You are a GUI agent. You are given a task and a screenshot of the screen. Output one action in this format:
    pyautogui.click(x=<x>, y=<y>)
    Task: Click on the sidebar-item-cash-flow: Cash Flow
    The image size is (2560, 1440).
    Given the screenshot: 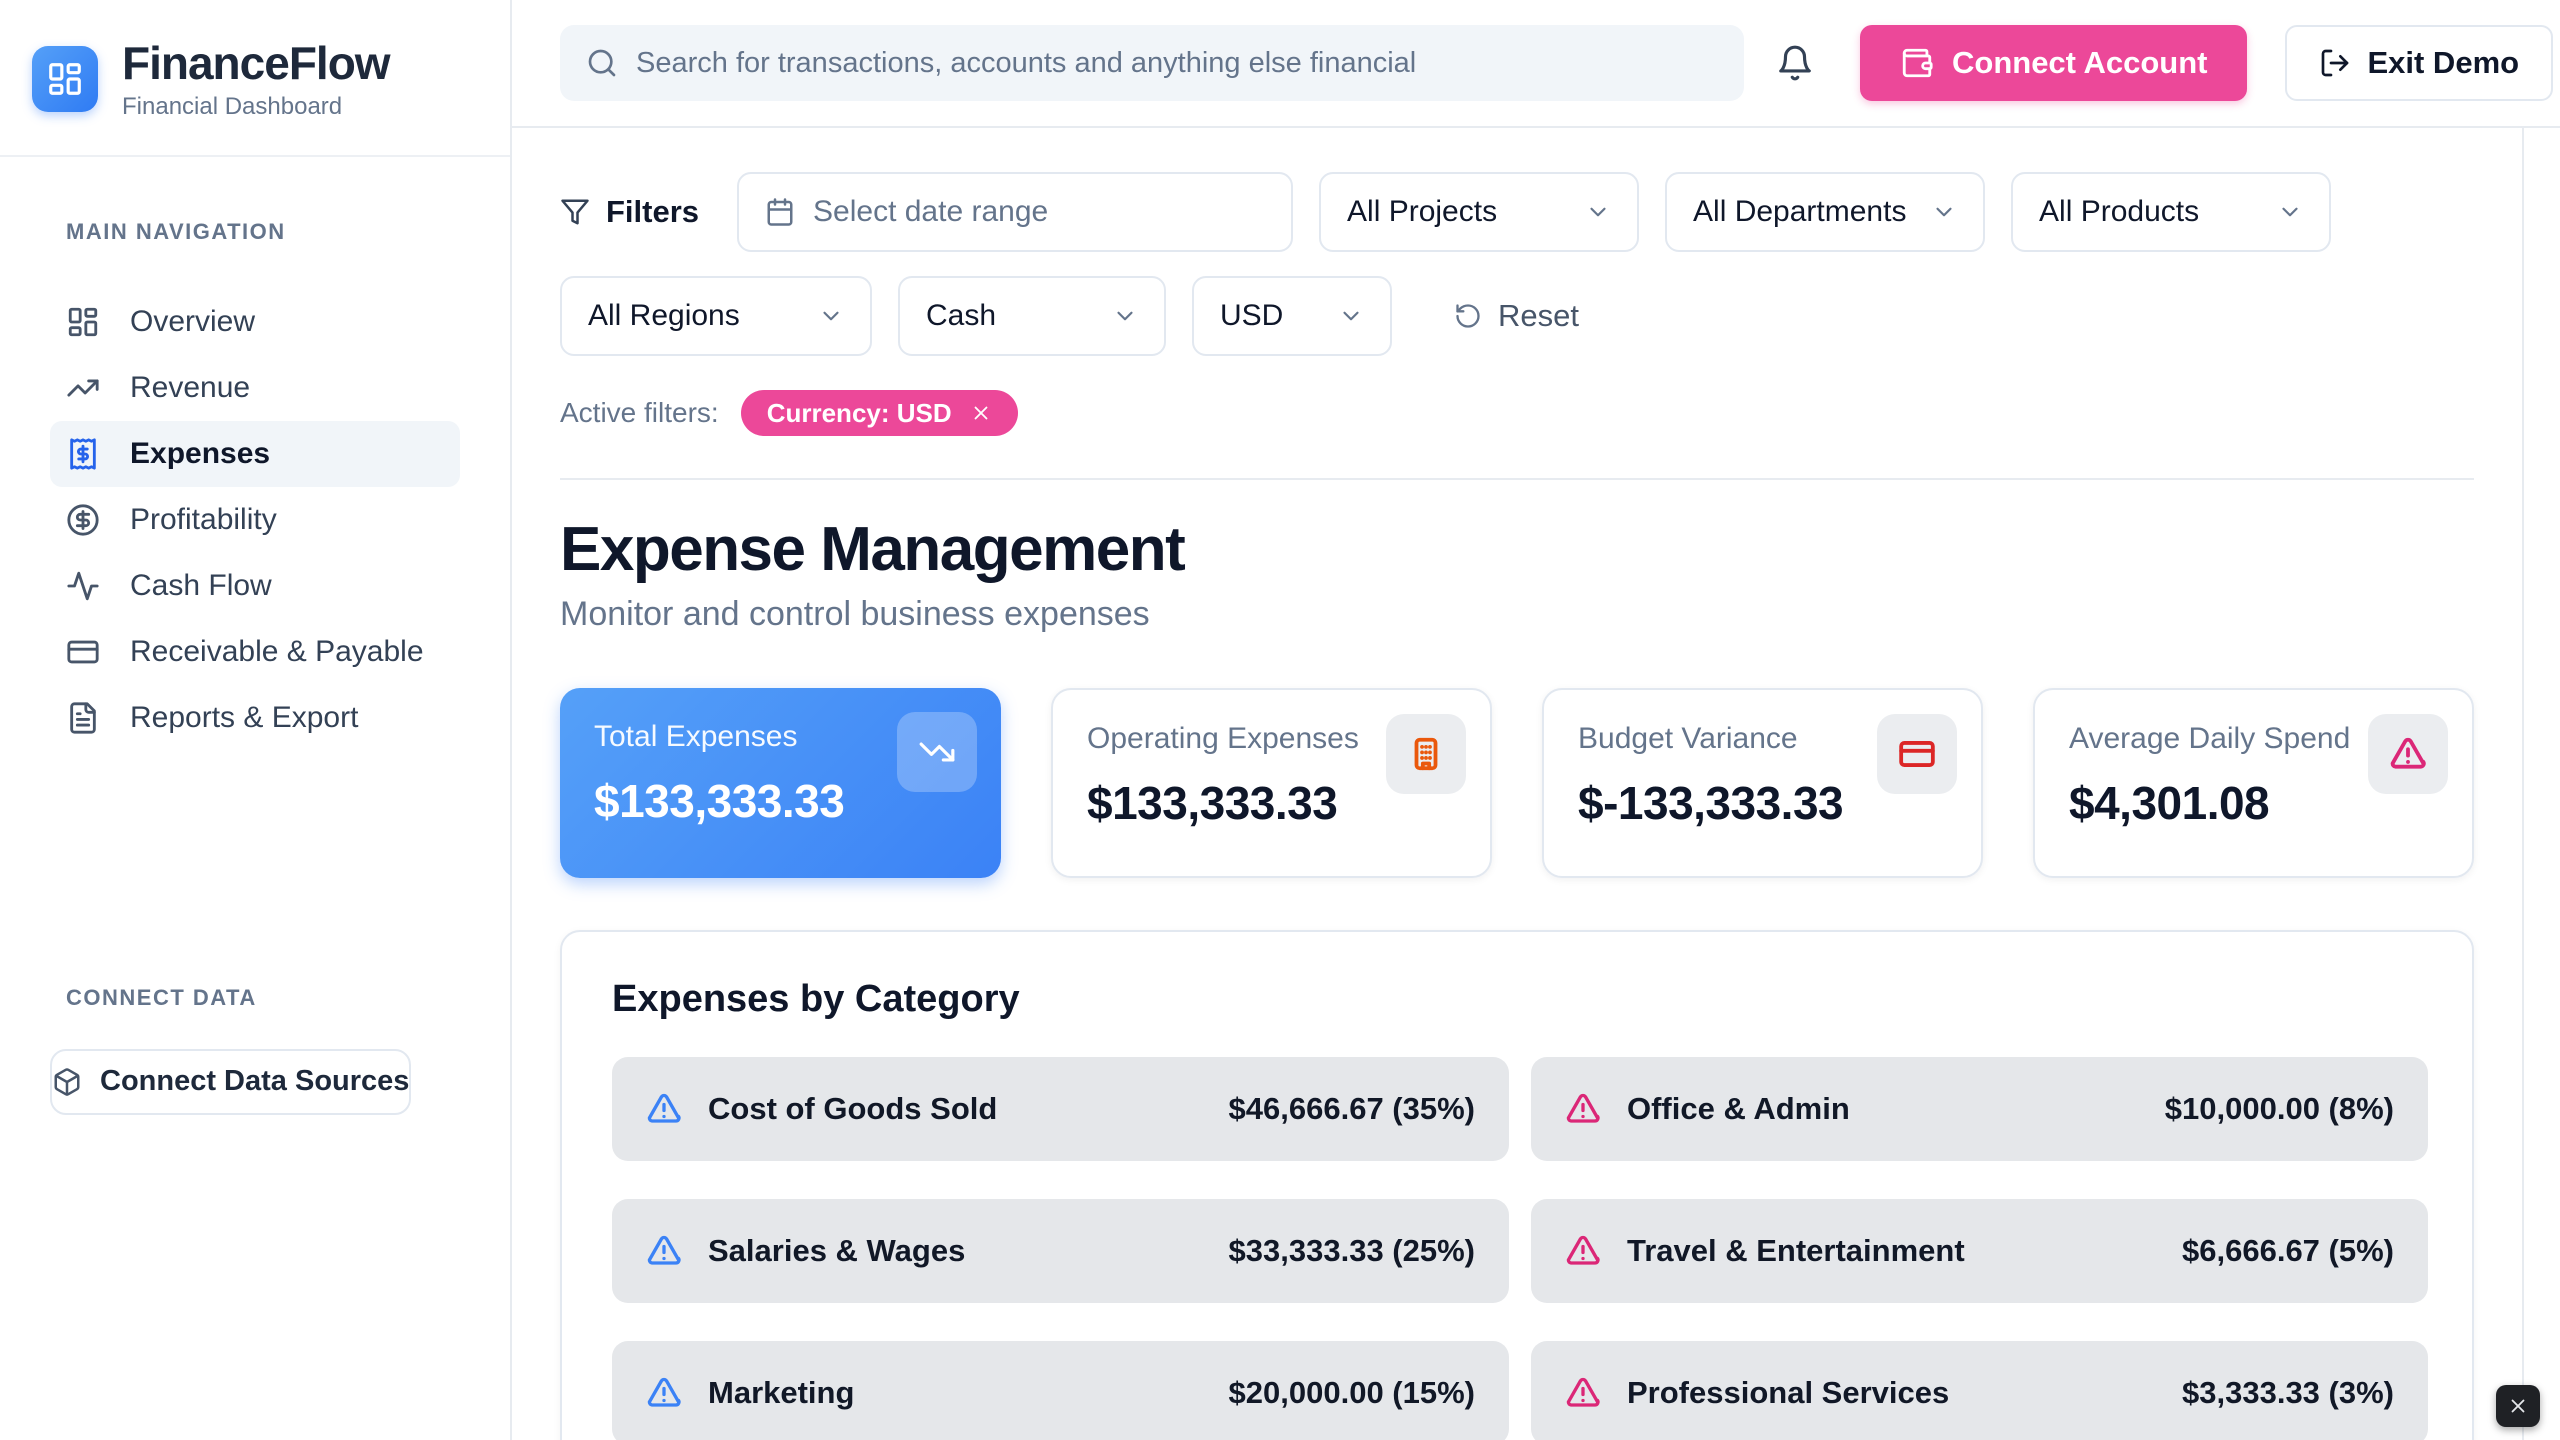 What is the action you would take?
    pyautogui.click(x=255, y=586)
    